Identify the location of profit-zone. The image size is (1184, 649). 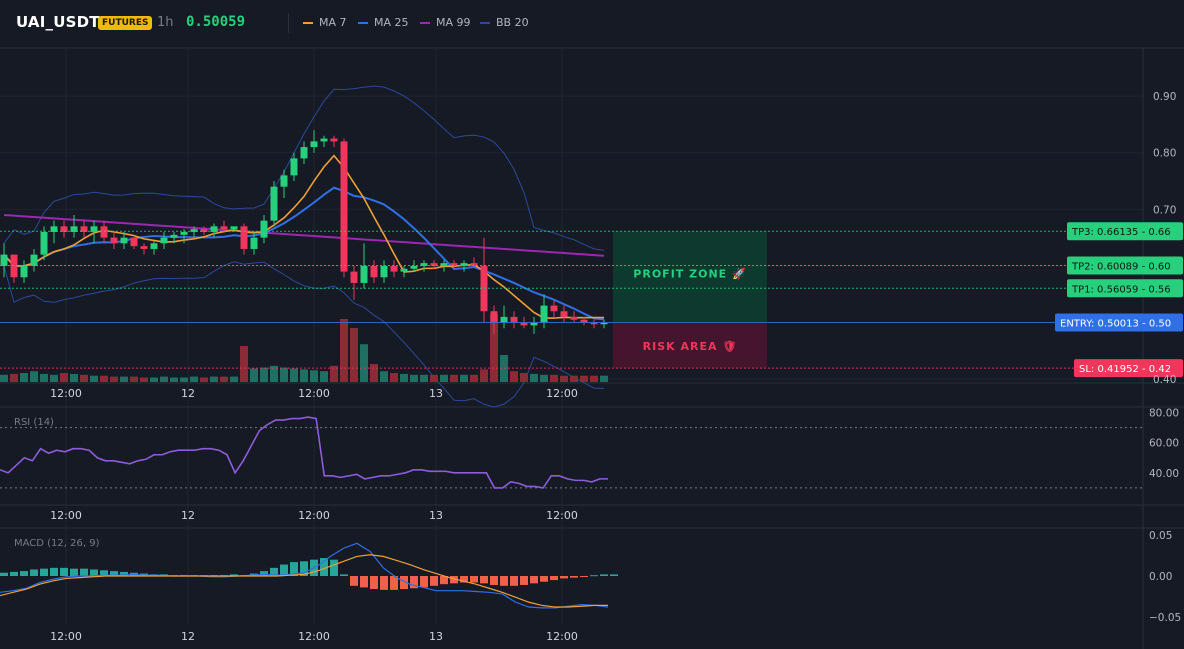
(690, 277).